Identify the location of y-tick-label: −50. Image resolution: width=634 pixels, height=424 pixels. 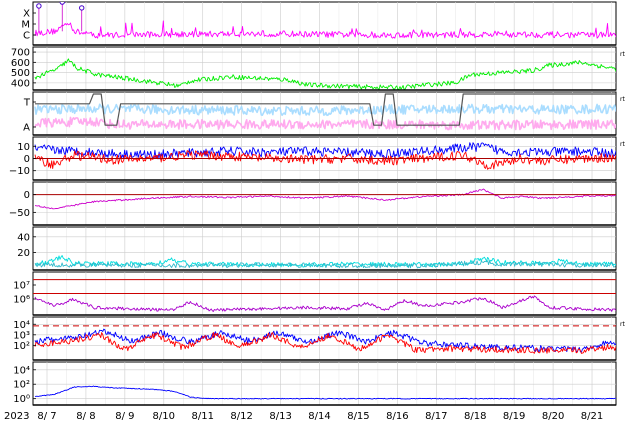
(19, 213).